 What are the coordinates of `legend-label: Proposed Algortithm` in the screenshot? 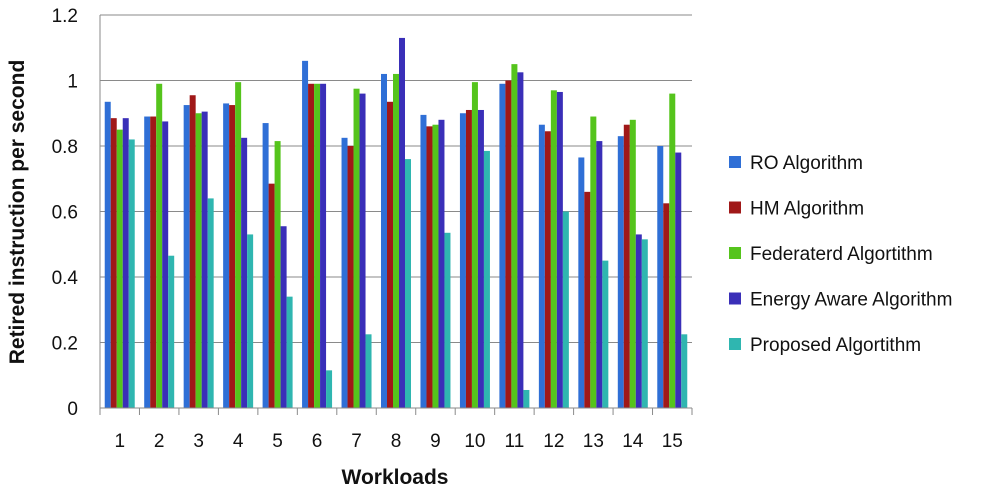 It's located at (835, 345).